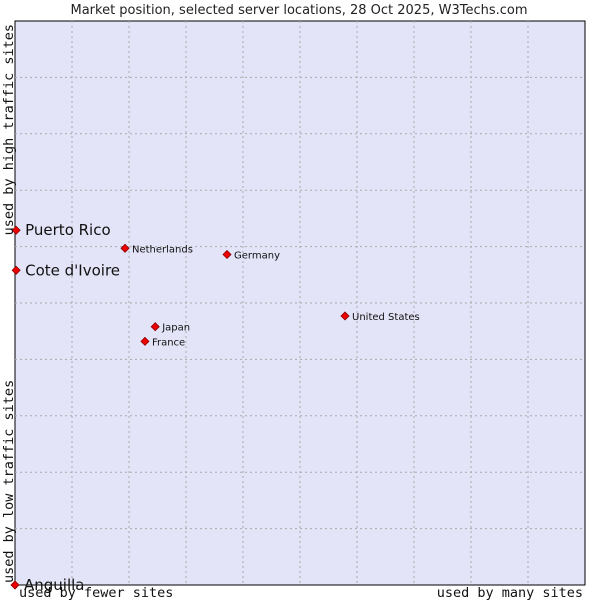  What do you see at coordinates (16, 270) in the screenshot?
I see `point-marker-cote-d-ivoire` at bounding box center [16, 270].